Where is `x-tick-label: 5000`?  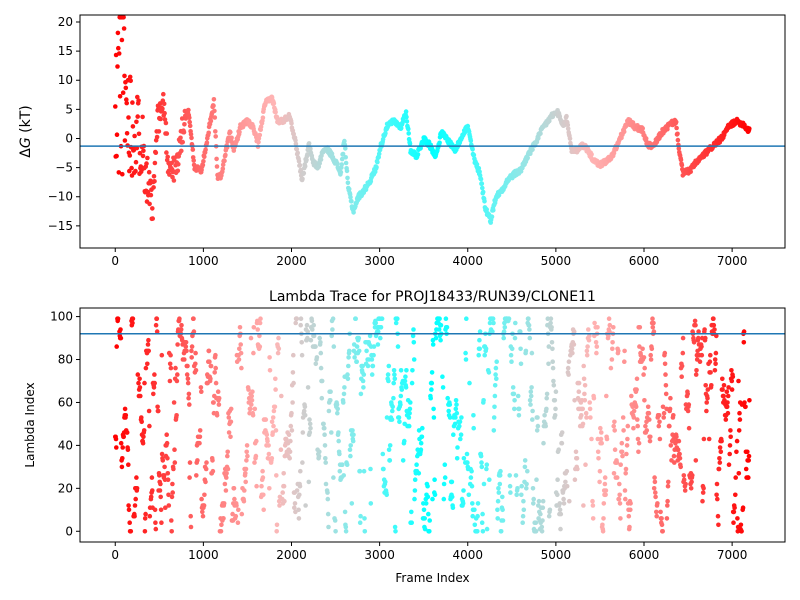 x-tick-label: 5000 is located at coordinates (556, 555).